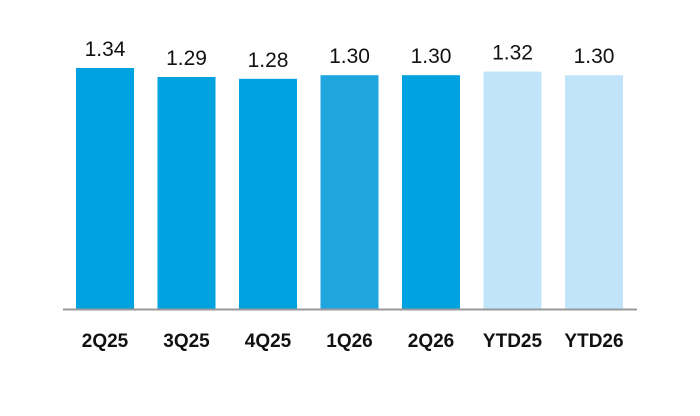 Image resolution: width=700 pixels, height=416 pixels. What do you see at coordinates (594, 56) in the screenshot?
I see `value-label-ytd26: 1.30` at bounding box center [594, 56].